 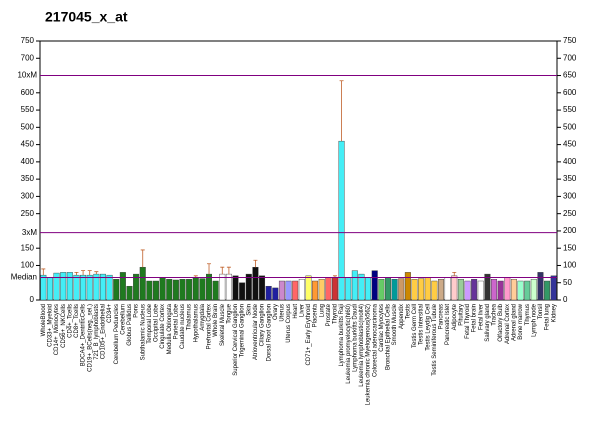 What do you see at coordinates (183, 326) in the screenshot?
I see `x-tick-label: Caudate nucleus` at bounding box center [183, 326].